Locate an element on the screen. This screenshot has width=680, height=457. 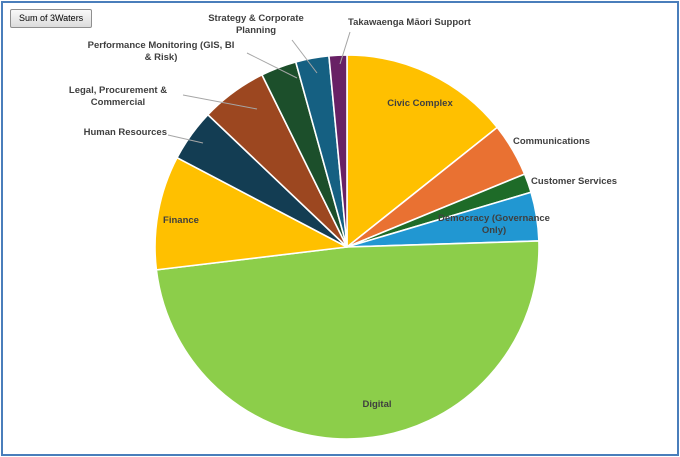
leader-line-human-resources is located at coordinates (185, 139).